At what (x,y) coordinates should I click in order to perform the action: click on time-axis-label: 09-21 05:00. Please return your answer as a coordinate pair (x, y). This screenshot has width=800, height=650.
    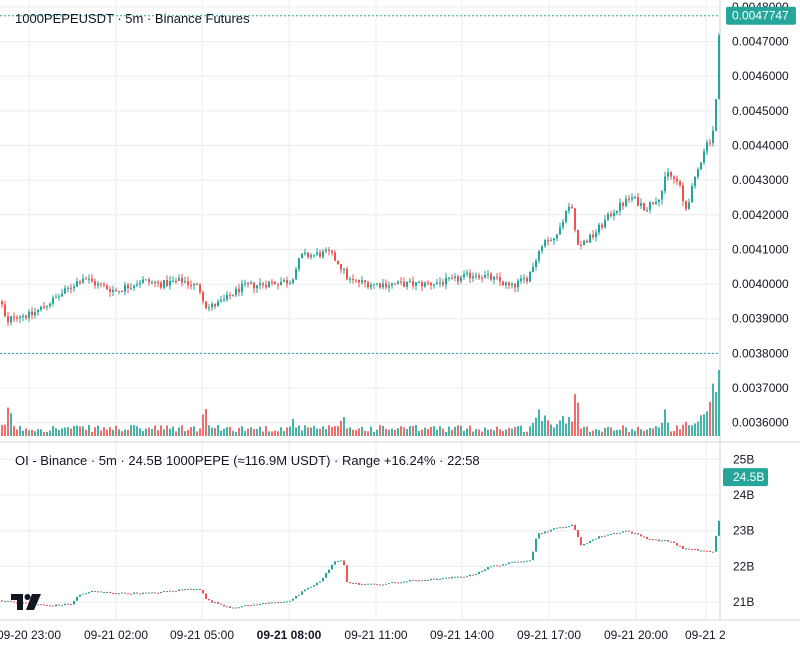
    Looking at the image, I should click on (202, 635).